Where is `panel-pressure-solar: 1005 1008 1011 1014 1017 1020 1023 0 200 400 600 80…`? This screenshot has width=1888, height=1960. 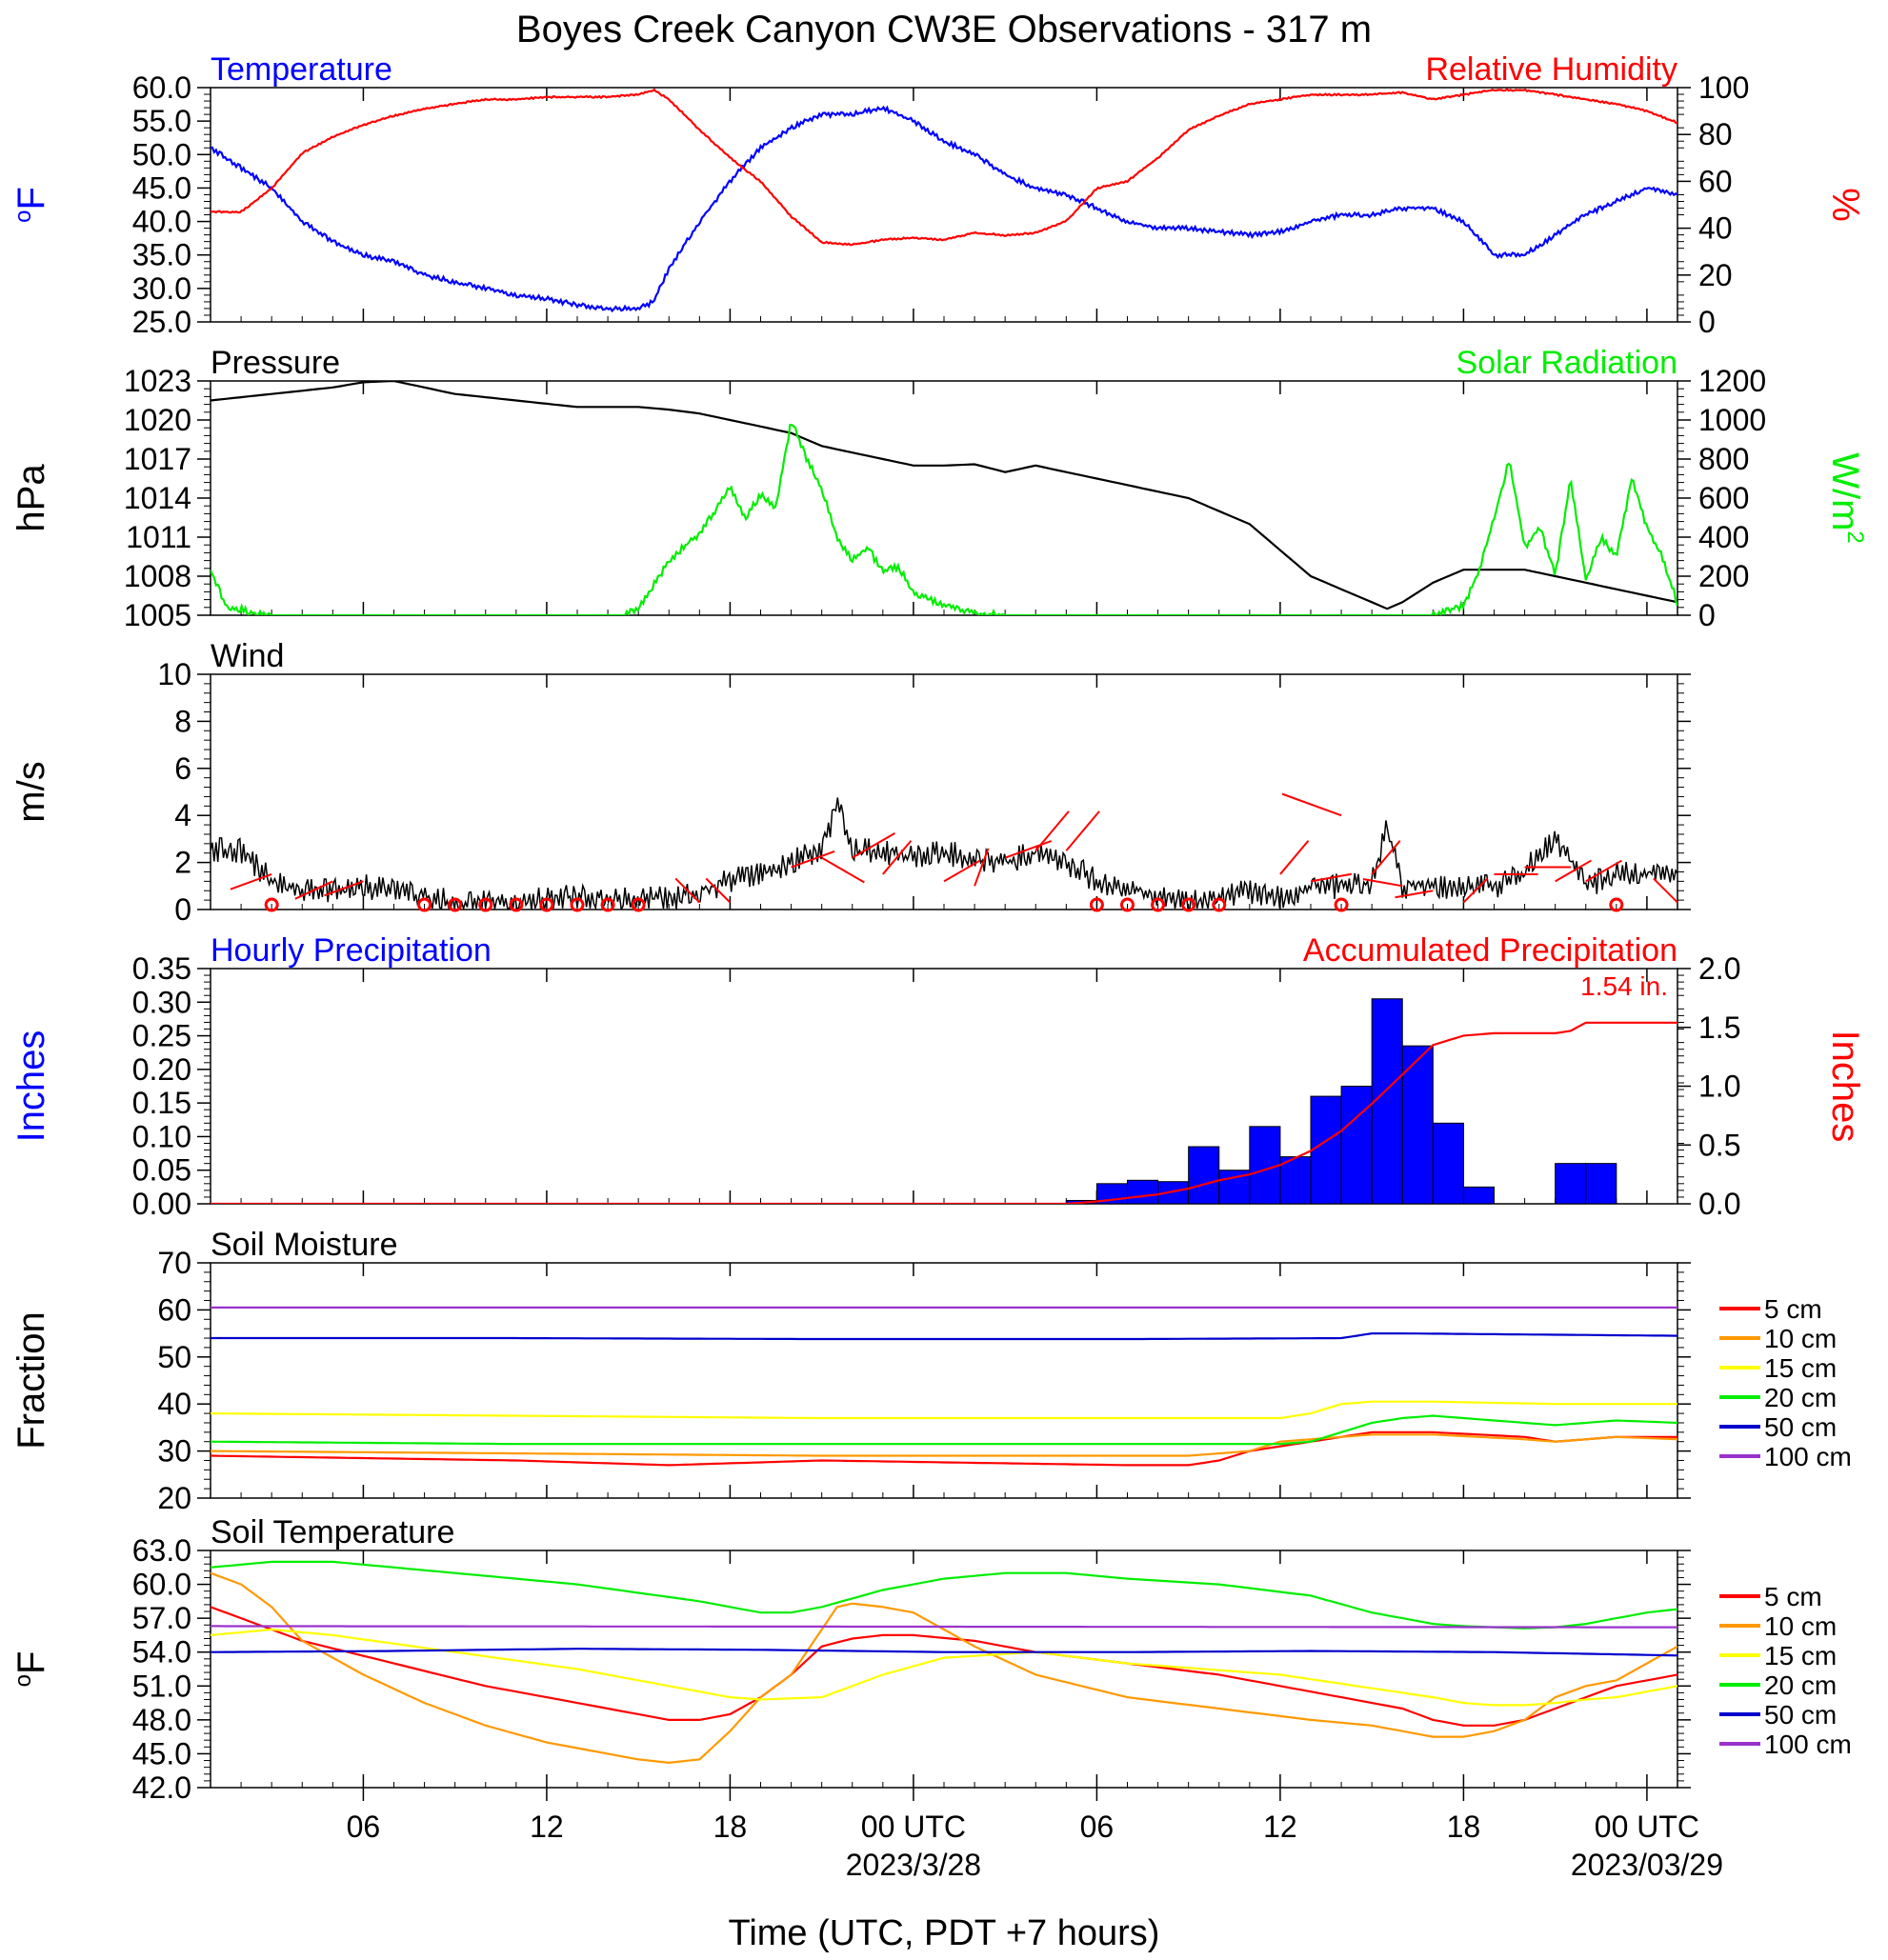
panel-pressure-solar: 1005 1008 1011 1014 1017 1020 1023 0 200 400 600 80… is located at coordinates (939, 489).